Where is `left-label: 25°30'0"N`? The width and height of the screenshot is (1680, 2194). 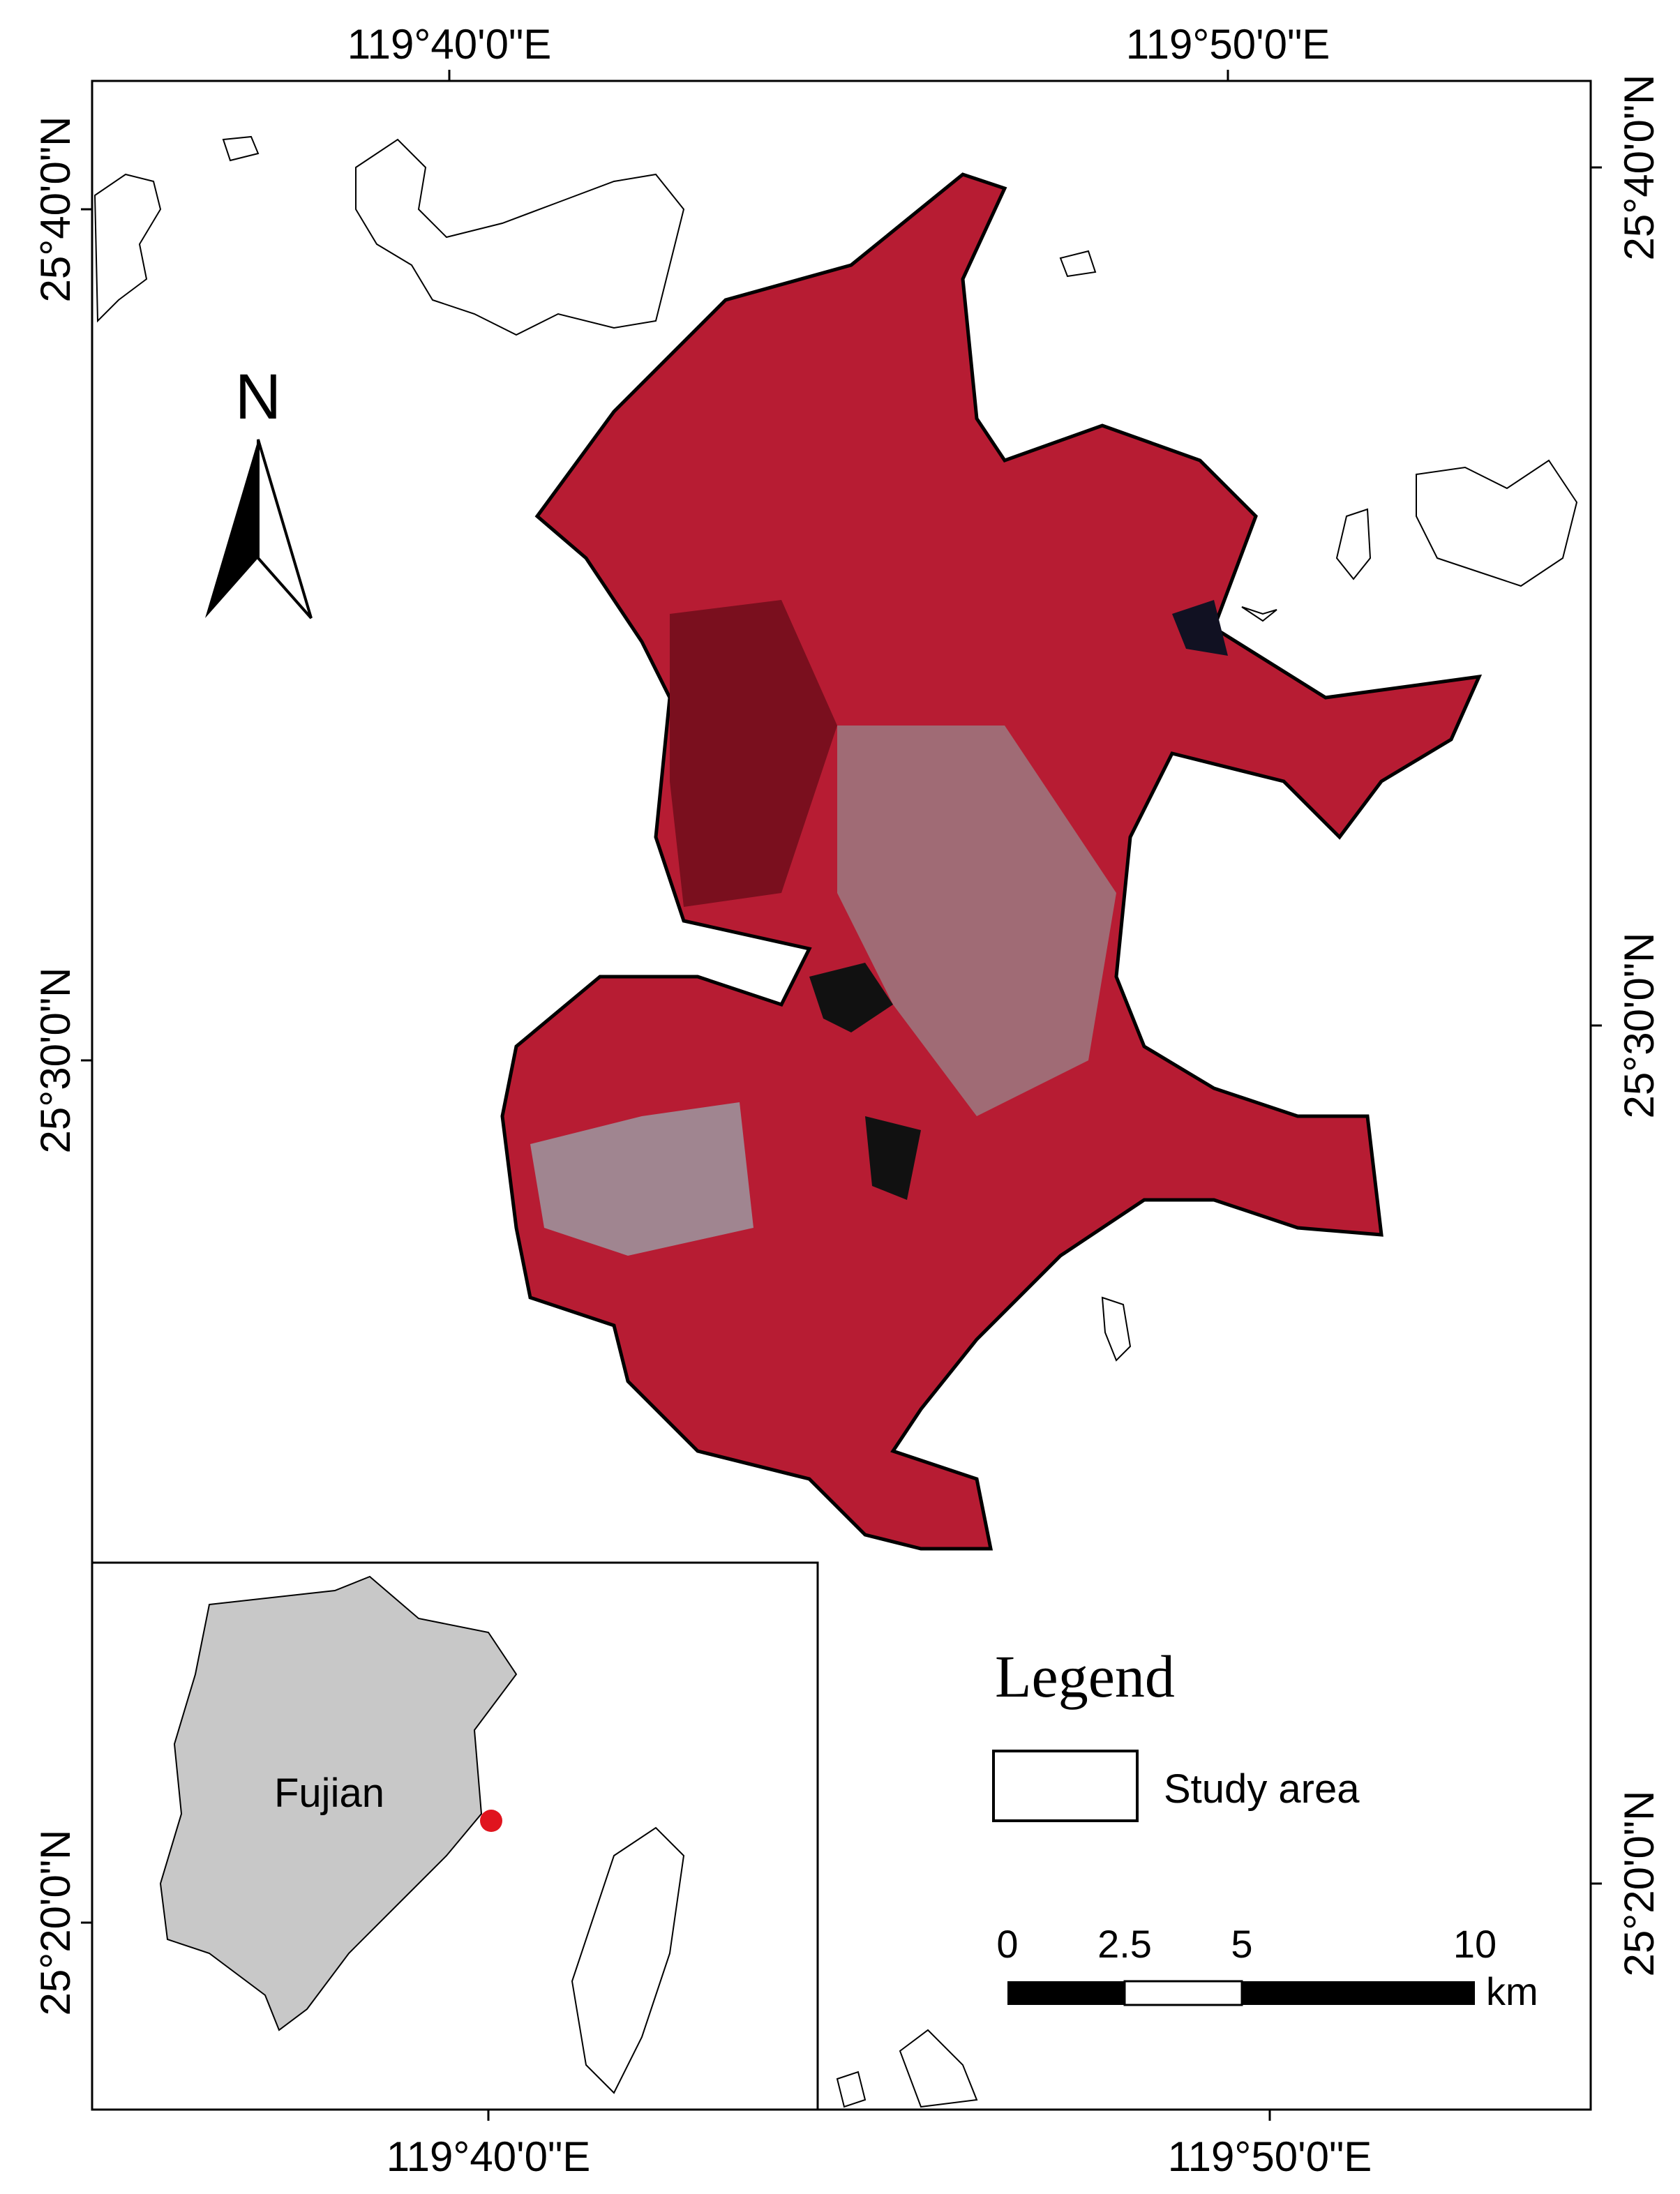
left-label: 25°30'0"N is located at coordinates (55, 1061).